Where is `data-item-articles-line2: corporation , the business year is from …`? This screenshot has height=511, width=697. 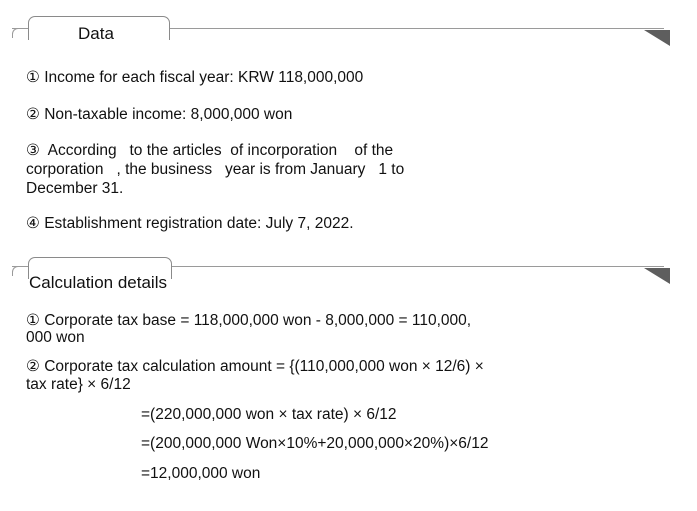 data-item-articles-line2: corporation , the business year is from … is located at coordinates (215, 169).